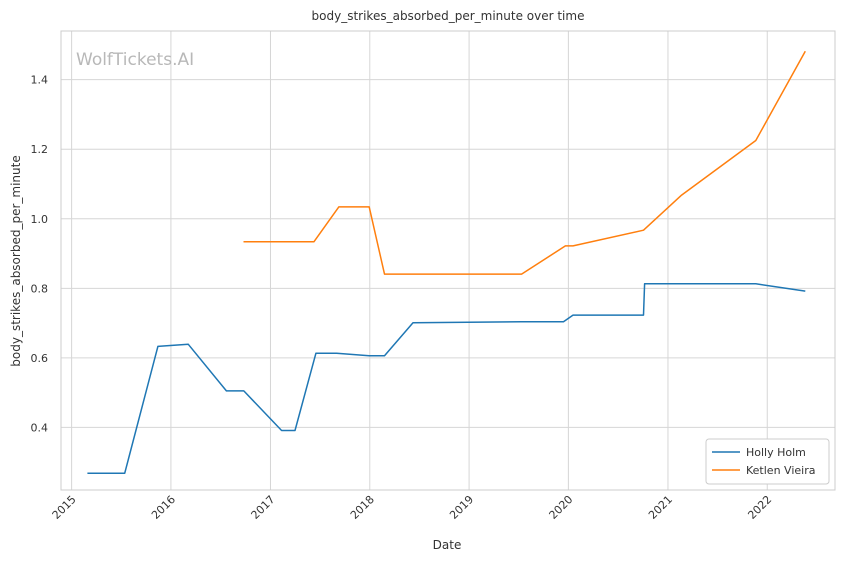 Image resolution: width=844 pixels, height=565 pixels. I want to click on watermark: WolfTickets.AI, so click(135, 60).